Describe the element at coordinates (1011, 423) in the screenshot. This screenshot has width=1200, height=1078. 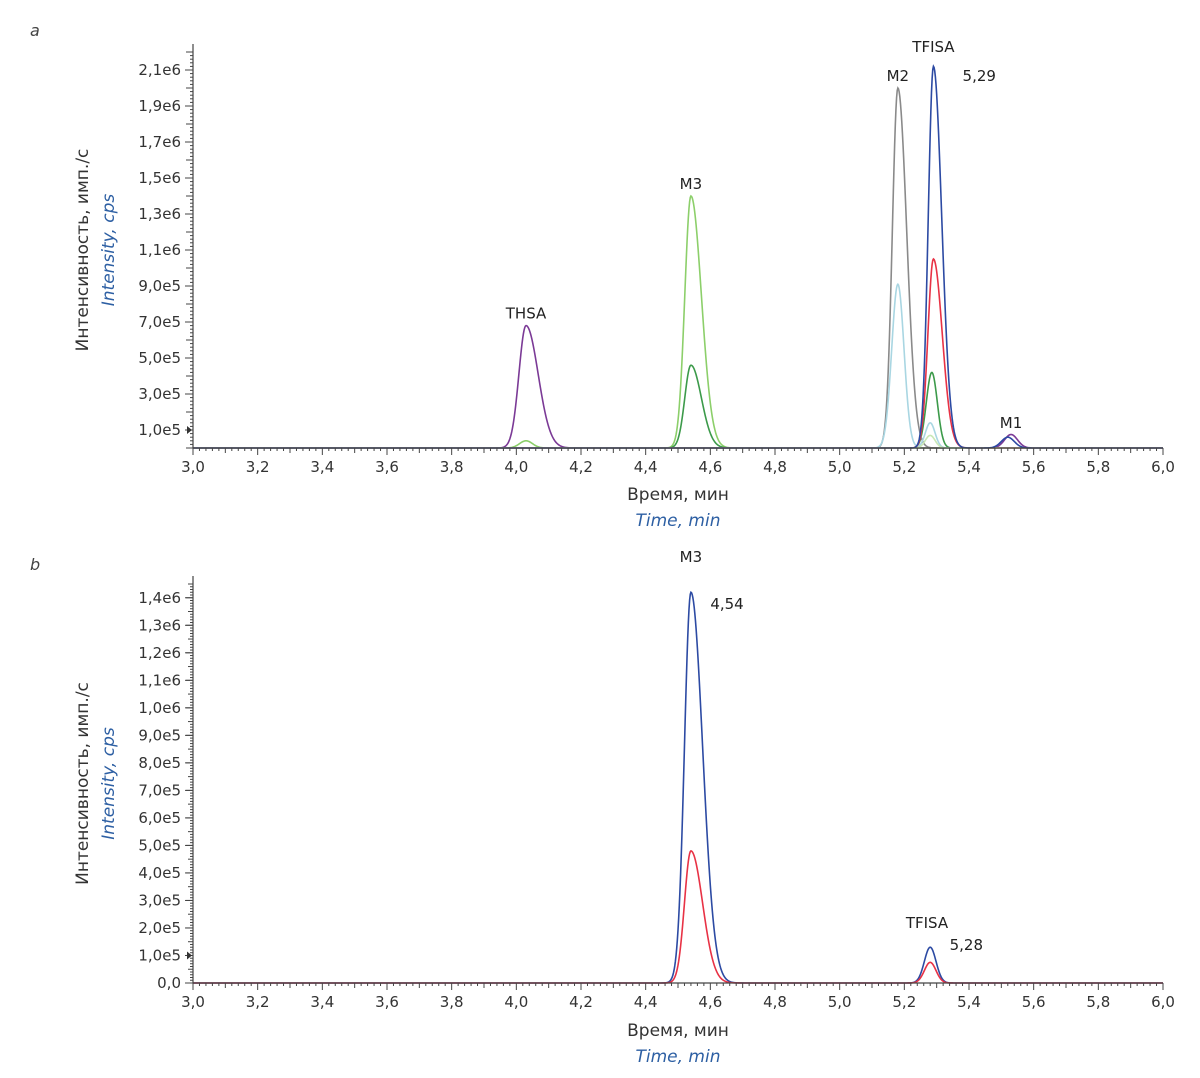
I see `peak-label: M1` at that location.